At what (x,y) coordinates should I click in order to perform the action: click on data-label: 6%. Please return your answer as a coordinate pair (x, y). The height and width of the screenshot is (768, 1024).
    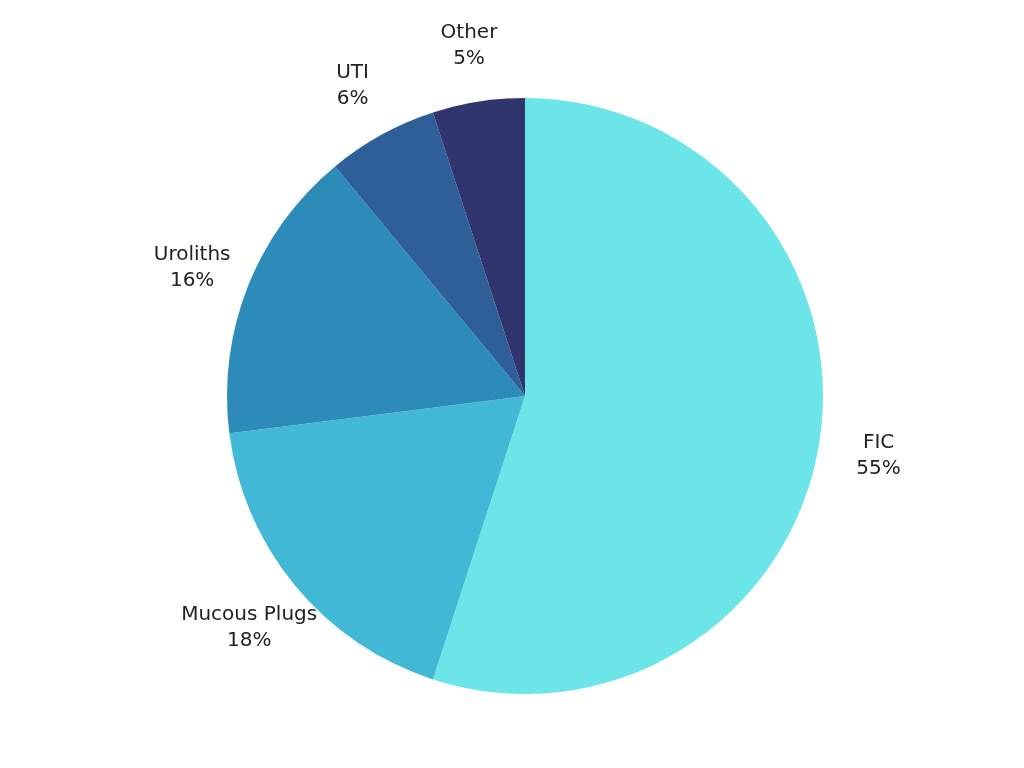
    Looking at the image, I should click on (352, 97).